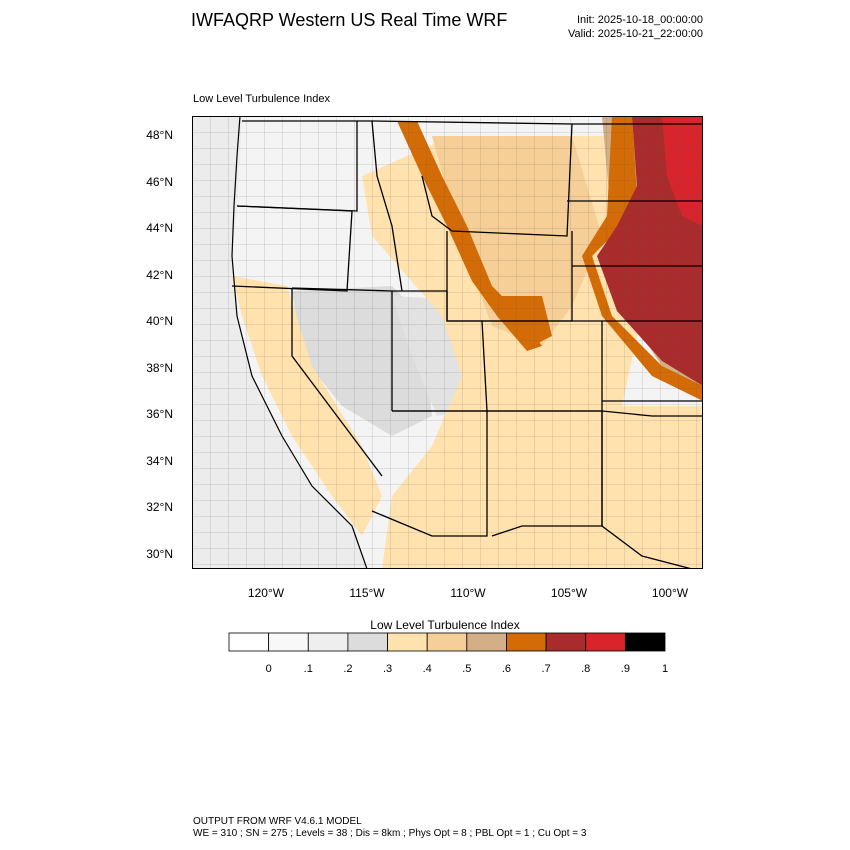 Image resolution: width=850 pixels, height=850 pixels. I want to click on lat-tick: 40°N, so click(159, 321).